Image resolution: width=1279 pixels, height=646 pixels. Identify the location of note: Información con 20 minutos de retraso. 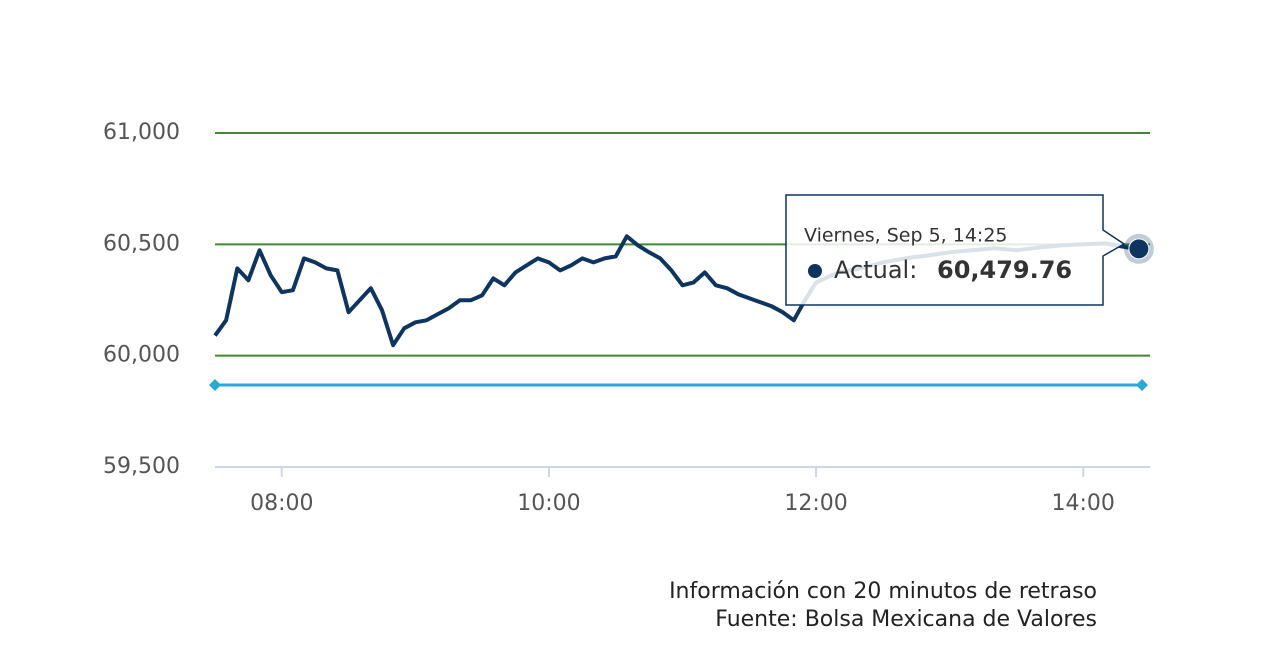
(883, 591).